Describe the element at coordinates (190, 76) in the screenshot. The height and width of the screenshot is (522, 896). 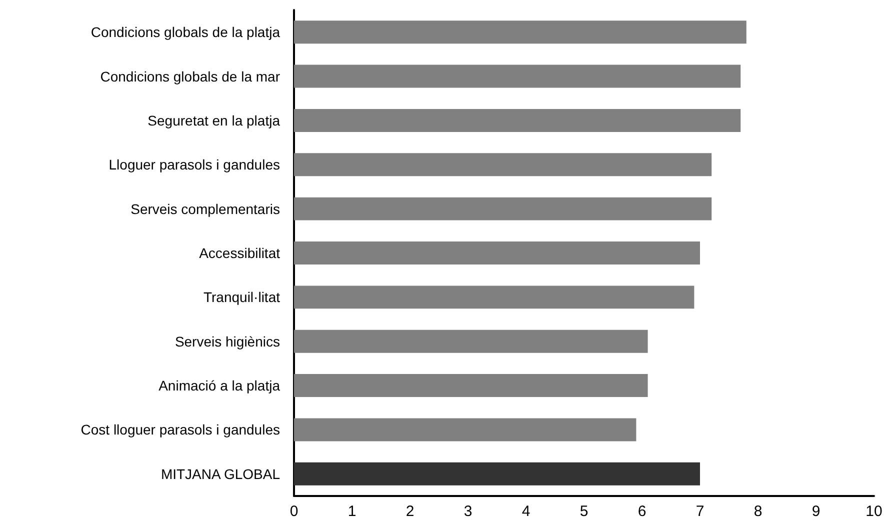
I see `y-tick-label: Condicions globals de la mar` at that location.